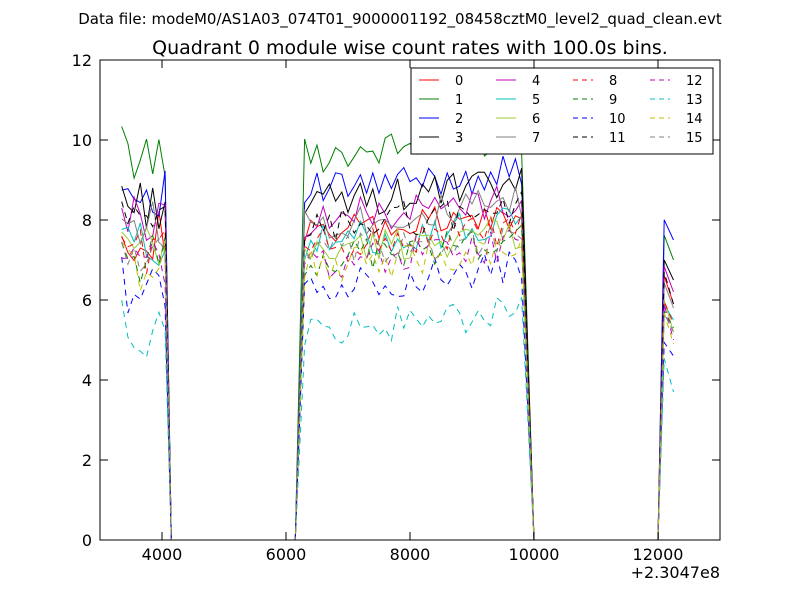 The width and height of the screenshot is (800, 600). What do you see at coordinates (617, 119) in the screenshot?
I see `legend-label-10: 10` at bounding box center [617, 119].